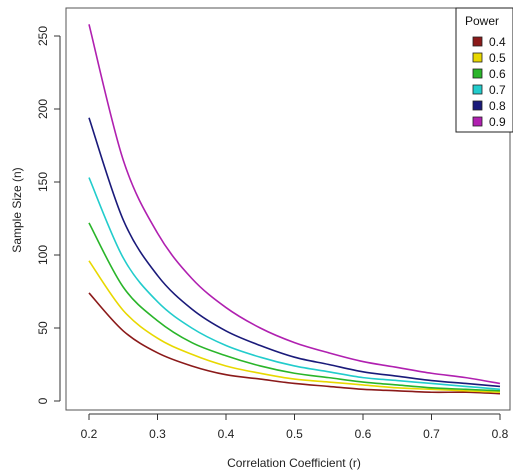  What do you see at coordinates (43, 36) in the screenshot?
I see `y-tick-label: 250` at bounding box center [43, 36].